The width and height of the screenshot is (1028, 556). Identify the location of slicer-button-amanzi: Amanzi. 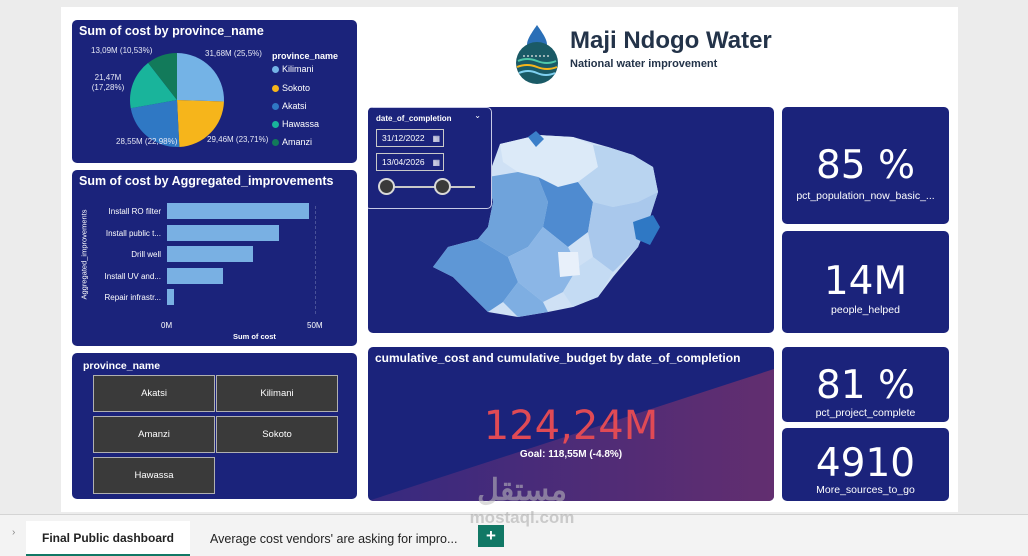
(154, 434).